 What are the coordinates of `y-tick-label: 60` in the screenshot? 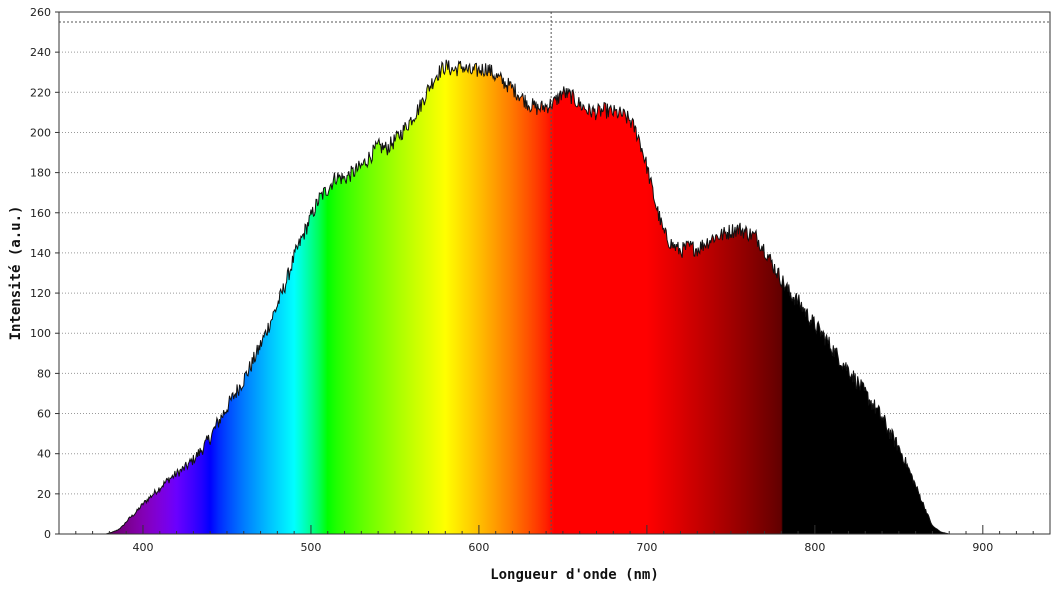 It's located at (44, 414).